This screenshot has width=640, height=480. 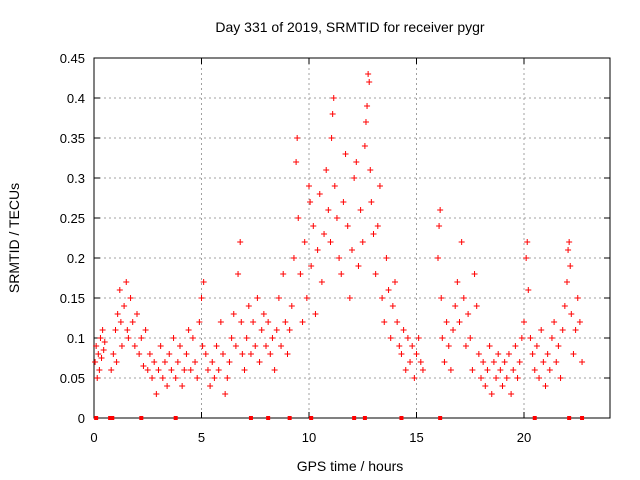 What do you see at coordinates (72, 138) in the screenshot?
I see `y-tick-label: 0.35` at bounding box center [72, 138].